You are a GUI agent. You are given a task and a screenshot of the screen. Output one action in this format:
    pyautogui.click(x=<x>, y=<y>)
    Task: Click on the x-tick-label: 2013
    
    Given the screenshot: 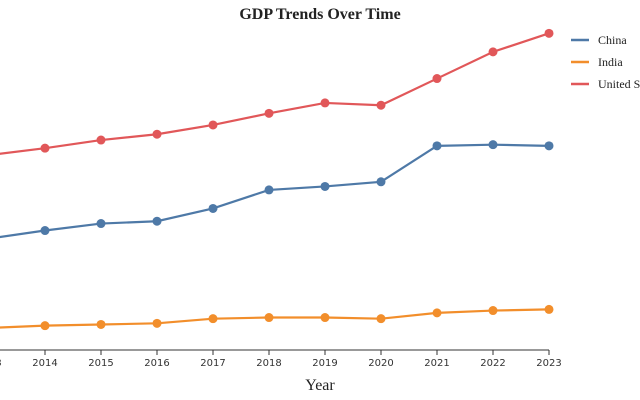 What is the action you would take?
    pyautogui.click(x=1, y=363)
    